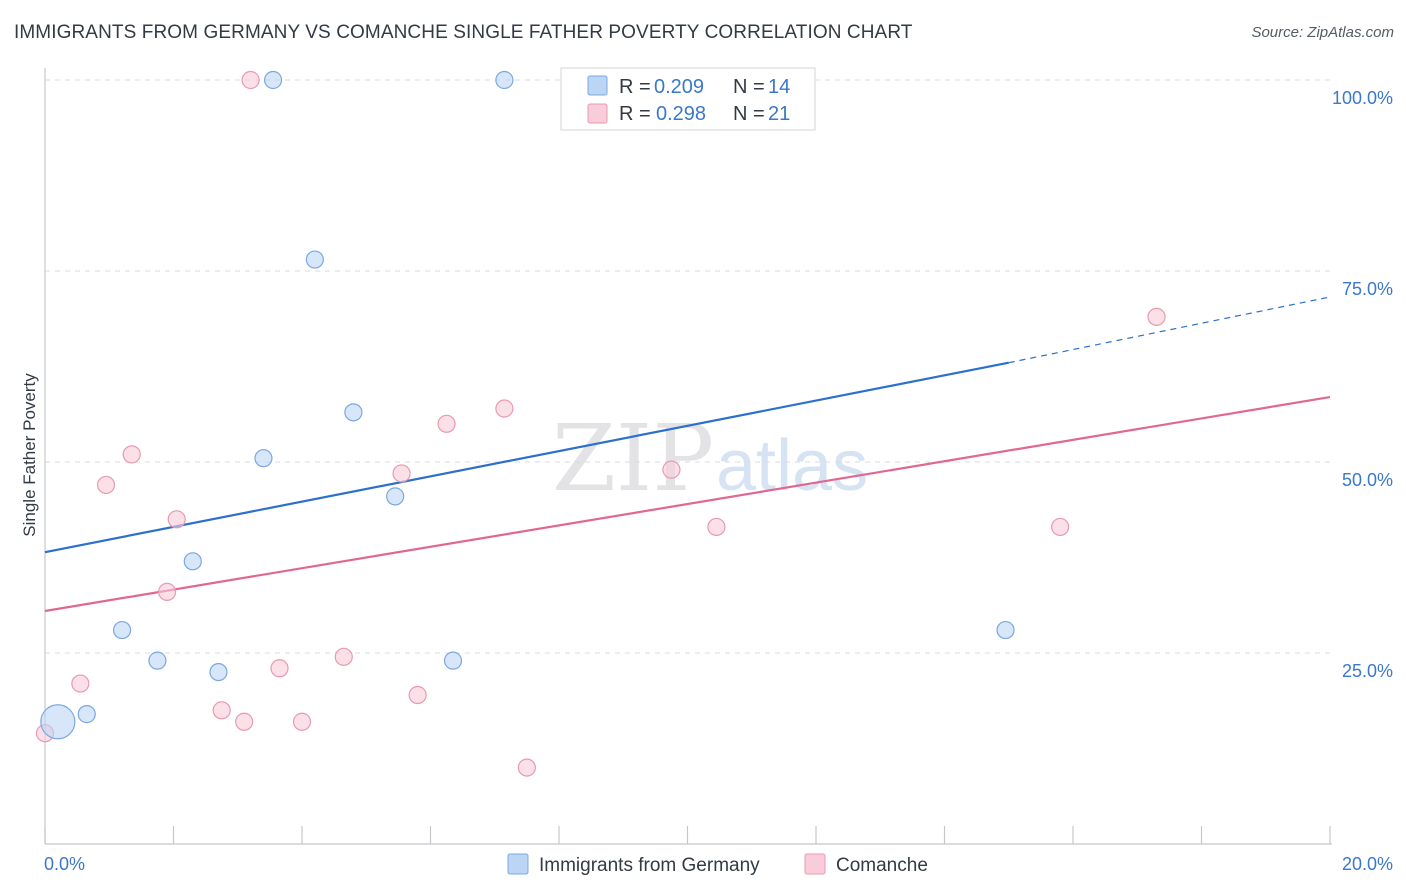  Describe the element at coordinates (526, 457) in the screenshot. I see `trend-line-germany` at that location.